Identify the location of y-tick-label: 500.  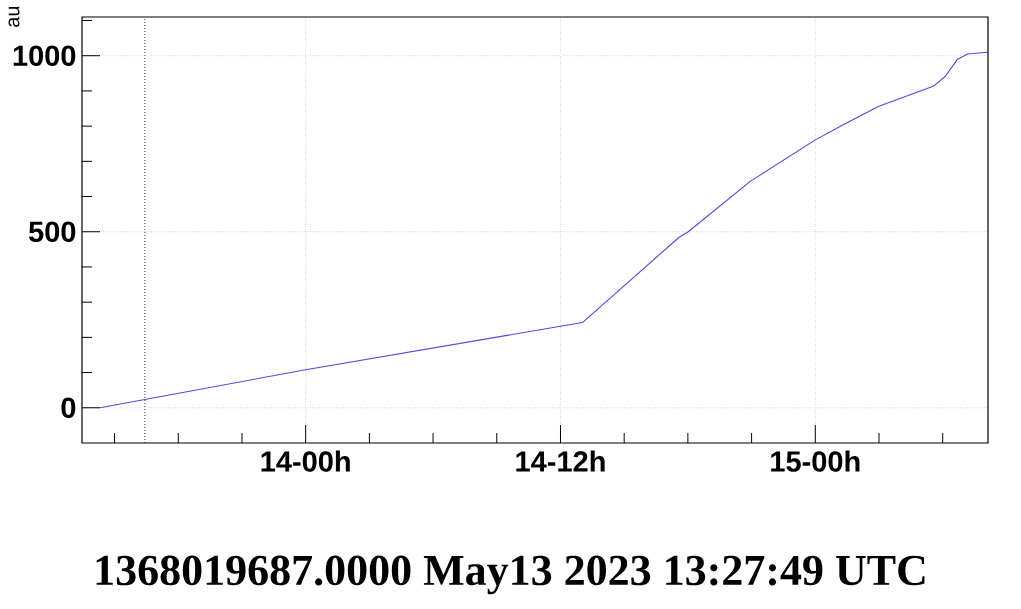
(52, 232).